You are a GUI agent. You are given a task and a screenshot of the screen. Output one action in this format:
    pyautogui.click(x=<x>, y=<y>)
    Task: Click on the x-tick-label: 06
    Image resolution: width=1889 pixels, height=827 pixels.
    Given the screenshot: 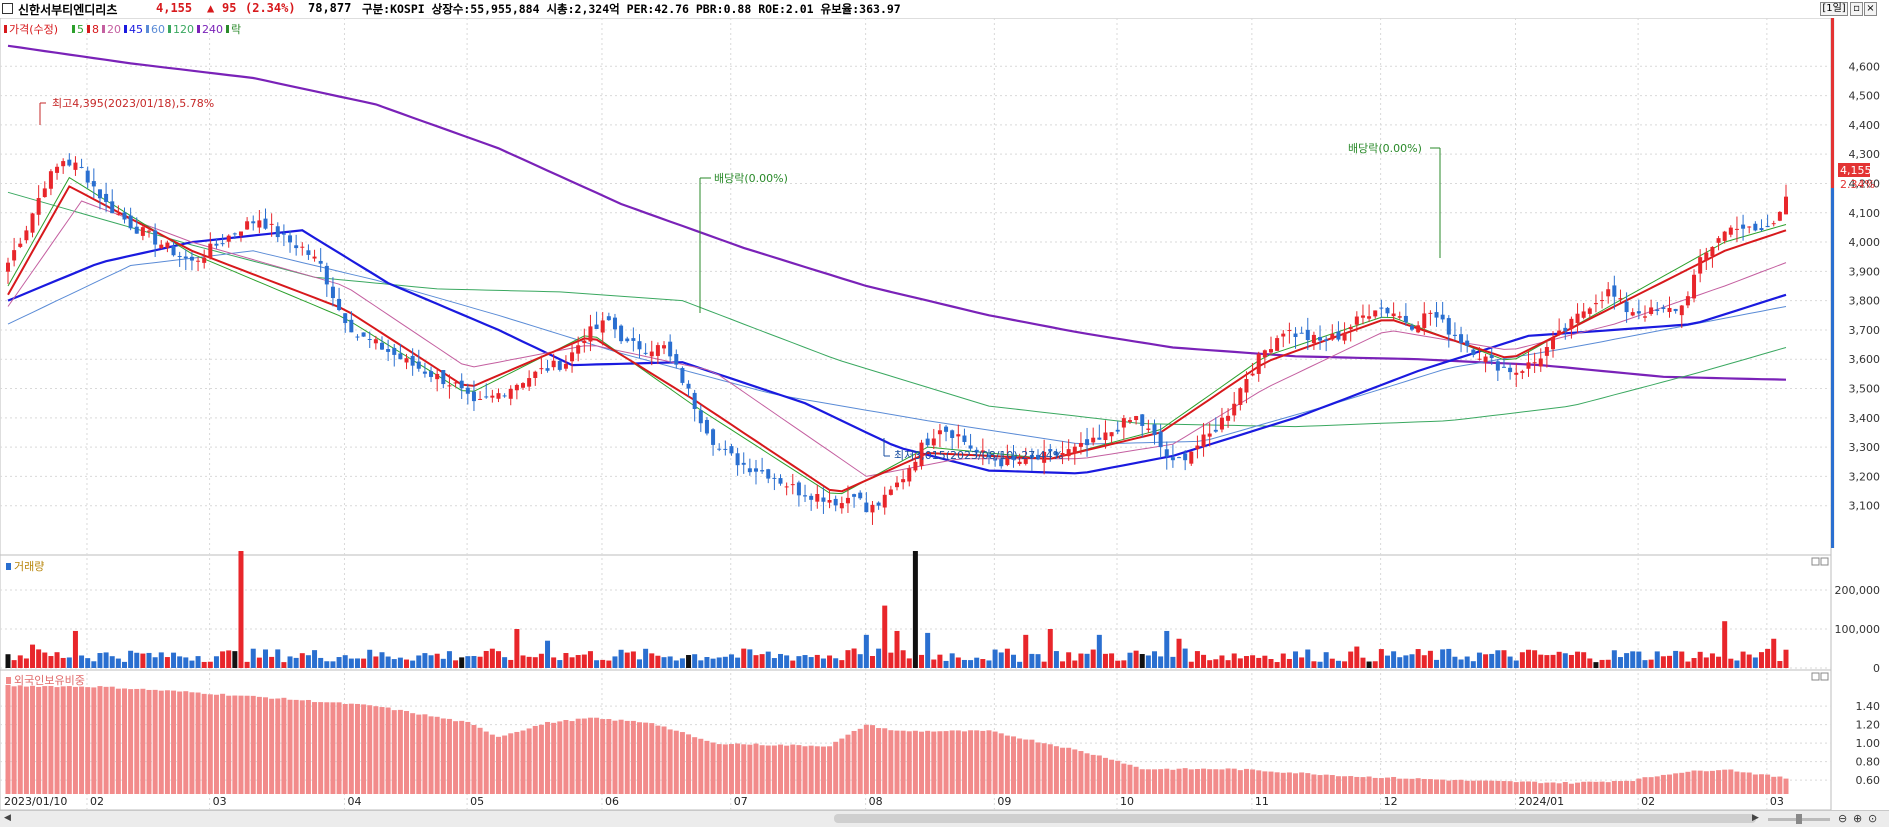 What is the action you would take?
    pyautogui.click(x=612, y=801)
    